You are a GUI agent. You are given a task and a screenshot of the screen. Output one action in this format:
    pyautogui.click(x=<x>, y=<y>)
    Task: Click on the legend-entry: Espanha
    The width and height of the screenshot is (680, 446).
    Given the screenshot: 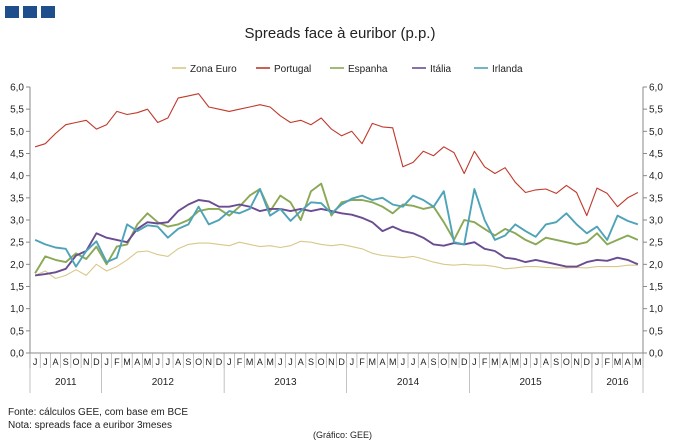 What is the action you would take?
    pyautogui.click(x=368, y=69)
    